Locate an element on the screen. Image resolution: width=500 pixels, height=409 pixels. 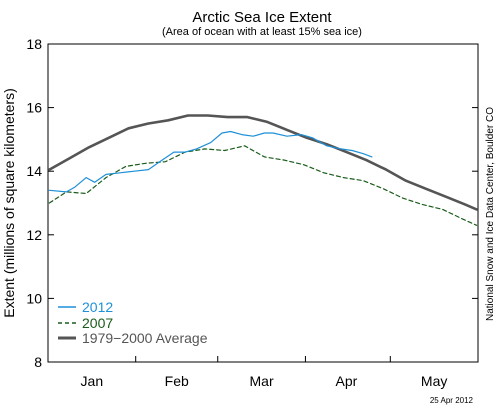
y-tick-label: 8 is located at coordinates (38, 362).